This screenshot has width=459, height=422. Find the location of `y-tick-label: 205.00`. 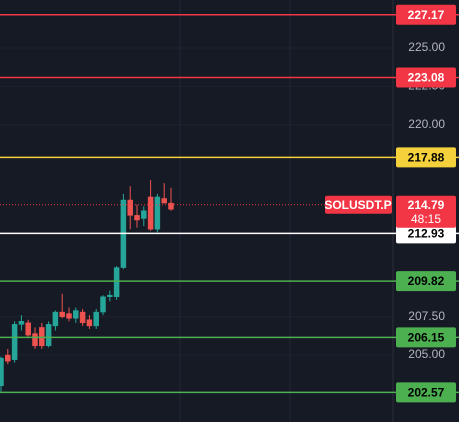

y-tick-label: 205.00 is located at coordinates (426, 354).